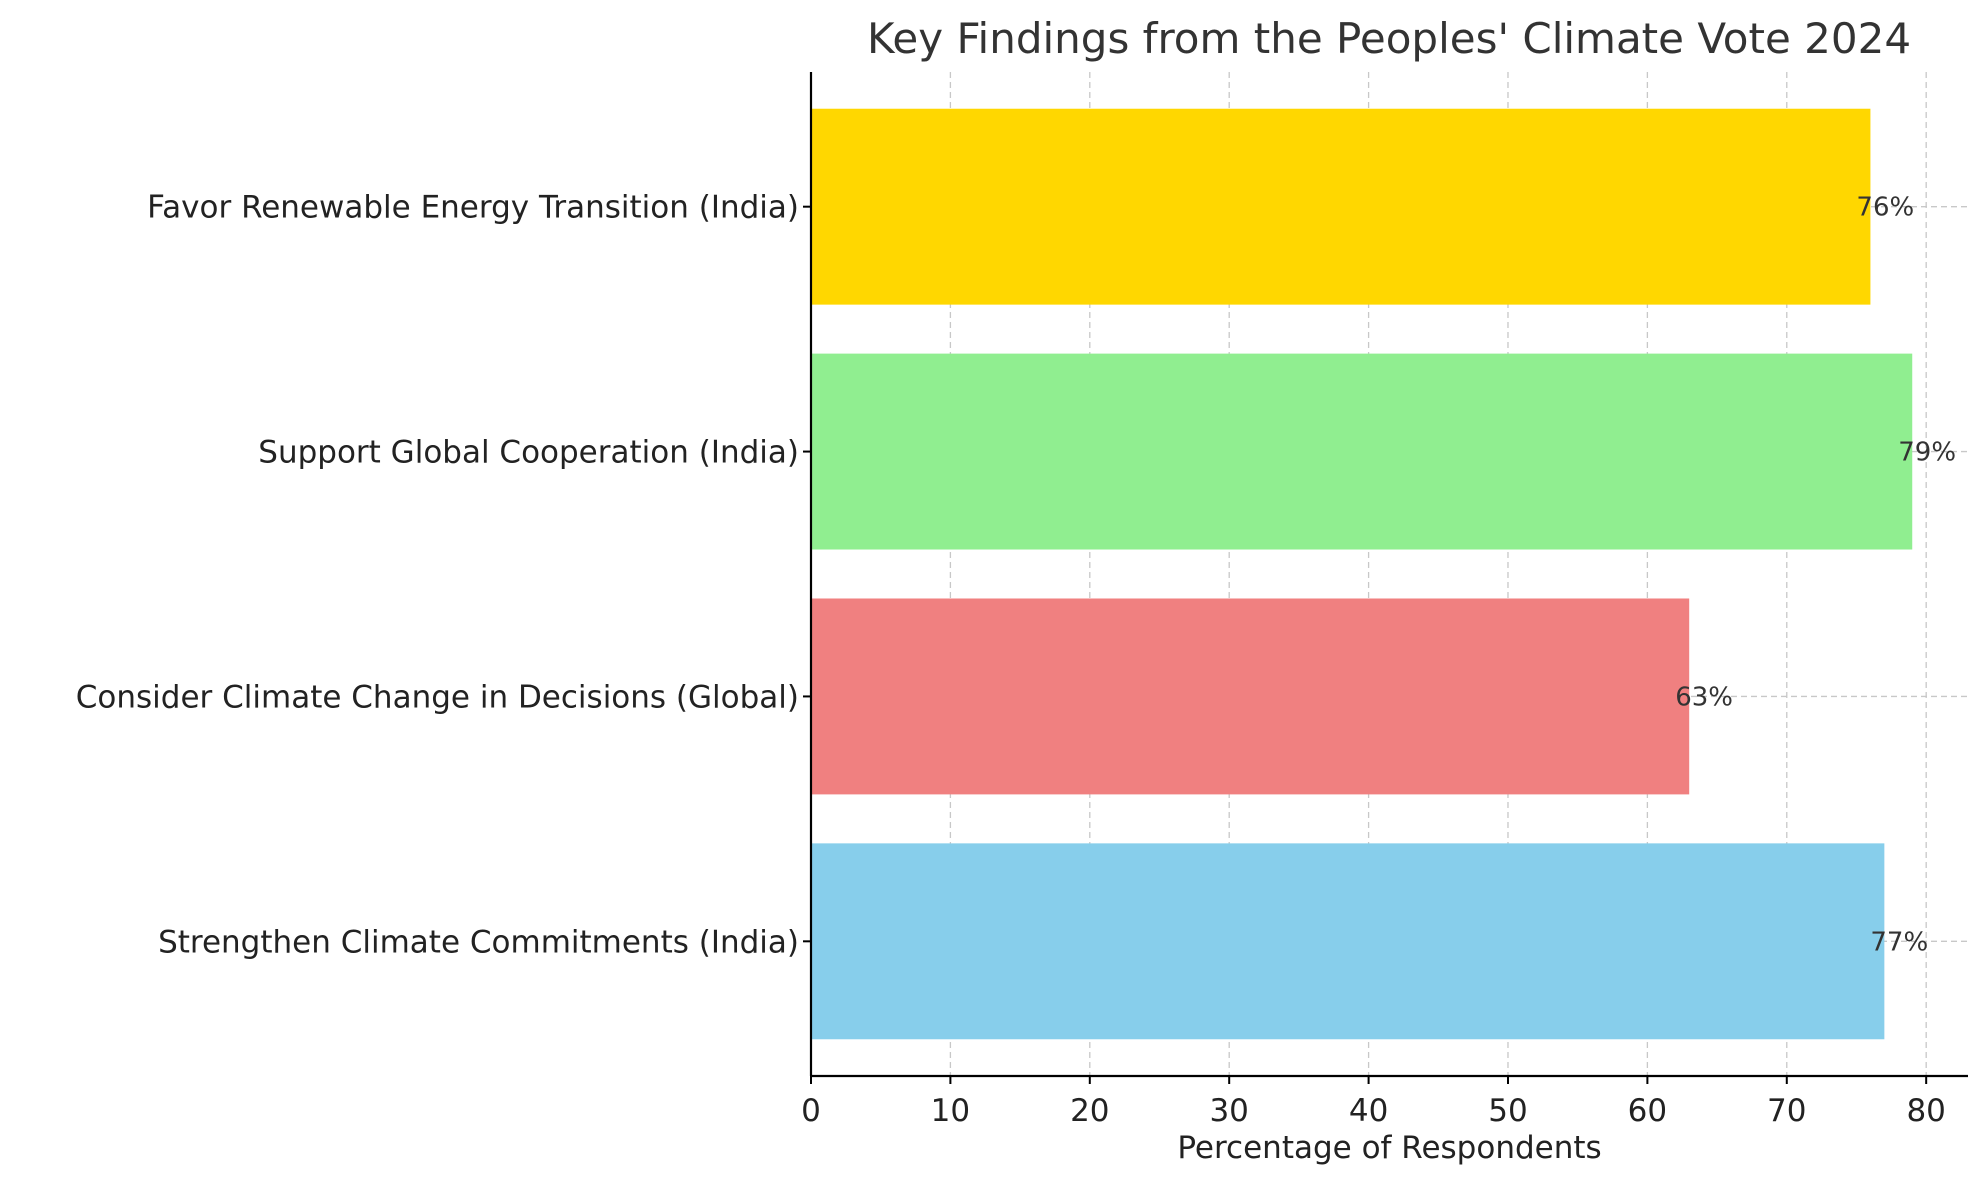 The height and width of the screenshot is (1180, 1979). Describe the element at coordinates (1647, 1111) in the screenshot. I see `x-tick-label-60: 60` at that location.